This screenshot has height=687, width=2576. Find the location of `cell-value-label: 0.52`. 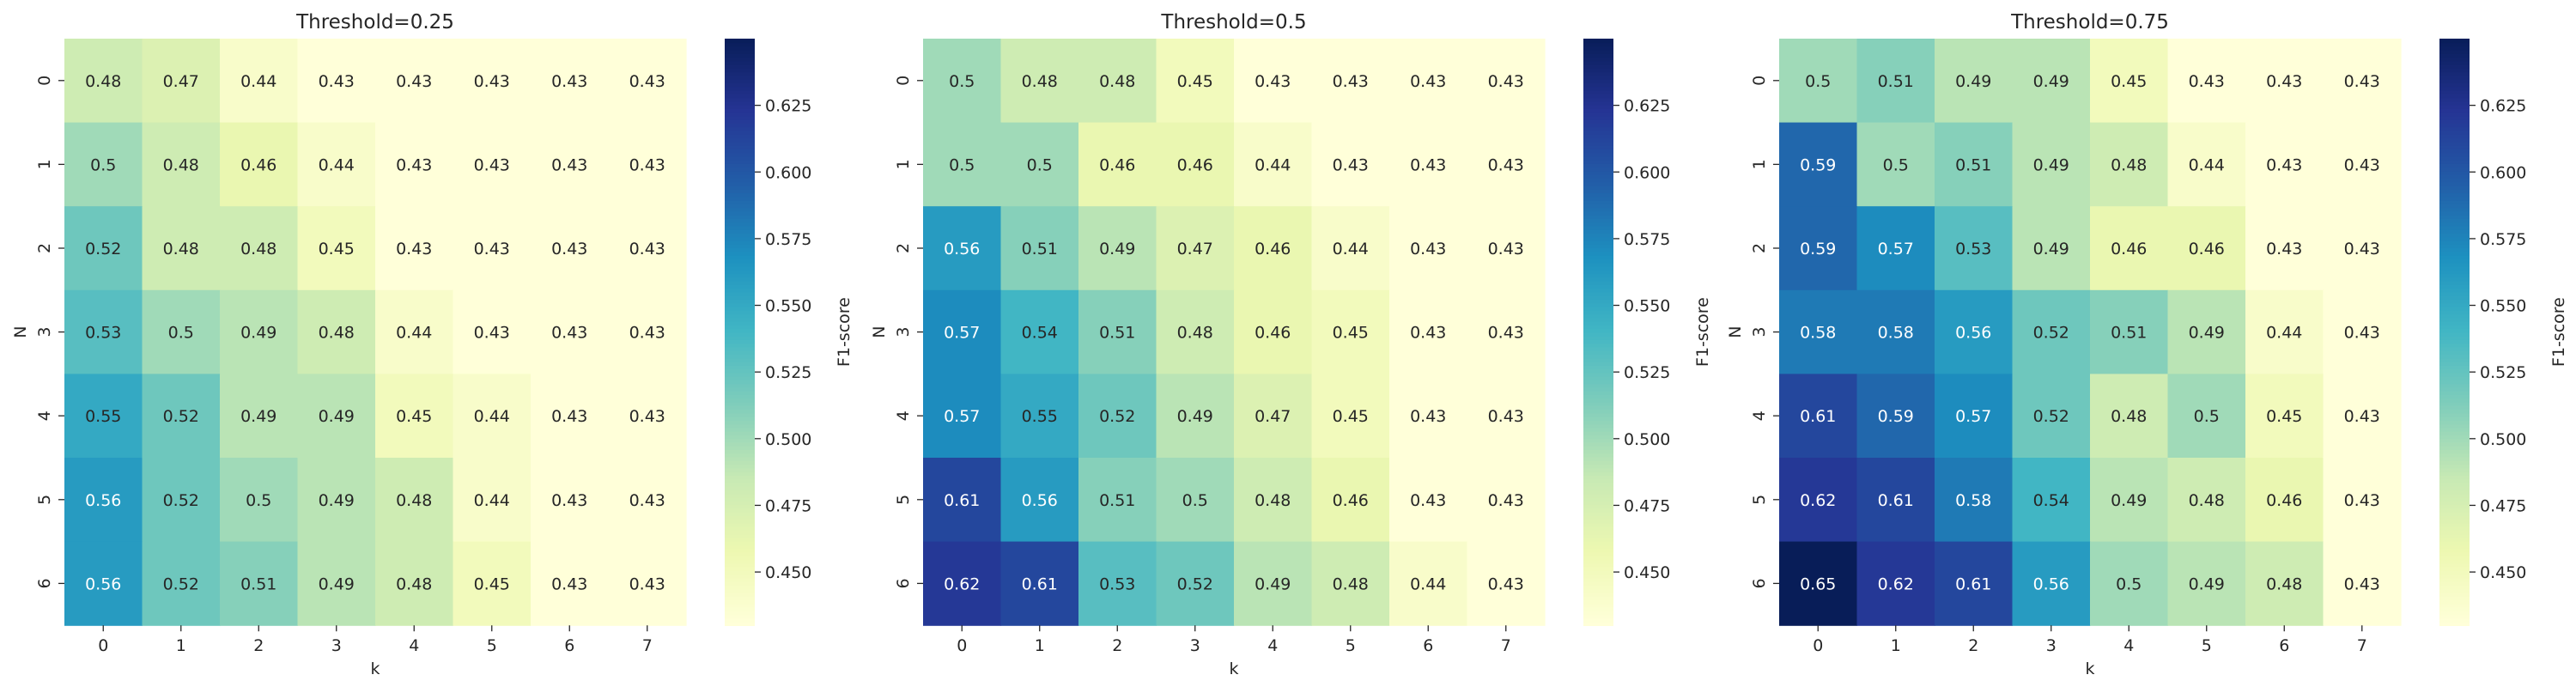

cell-value-label: 0.52 is located at coordinates (103, 249).